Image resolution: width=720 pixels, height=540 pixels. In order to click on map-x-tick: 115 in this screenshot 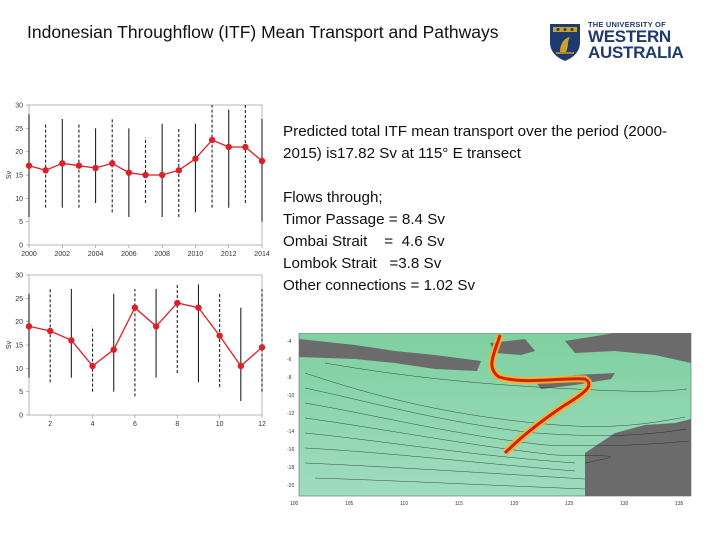, I will do `click(459, 504)`.